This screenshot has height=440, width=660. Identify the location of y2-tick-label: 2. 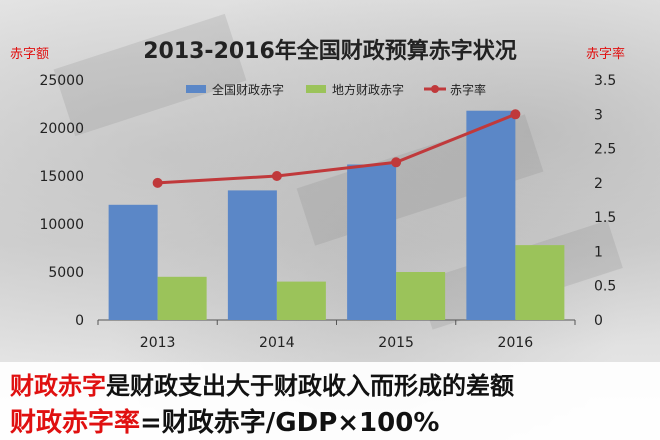
(598, 184).